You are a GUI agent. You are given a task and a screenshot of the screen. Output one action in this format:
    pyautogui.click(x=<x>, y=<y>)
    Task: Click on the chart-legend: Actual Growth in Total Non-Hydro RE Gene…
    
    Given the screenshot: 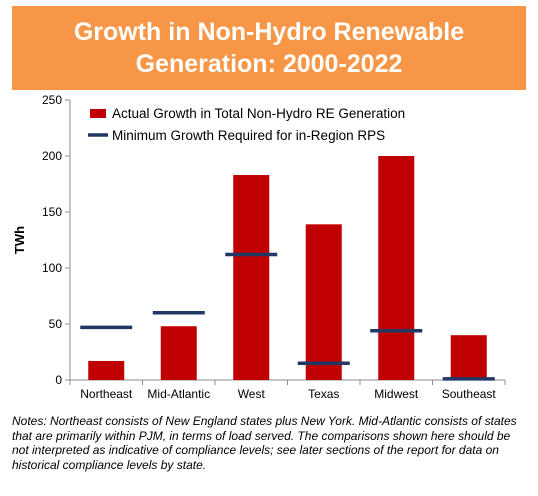 What is the action you would take?
    pyautogui.click(x=246, y=124)
    